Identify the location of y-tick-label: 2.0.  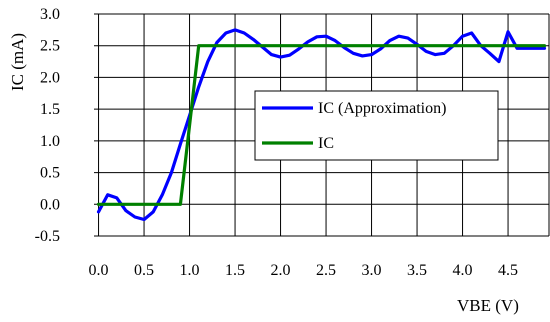
(50, 77).